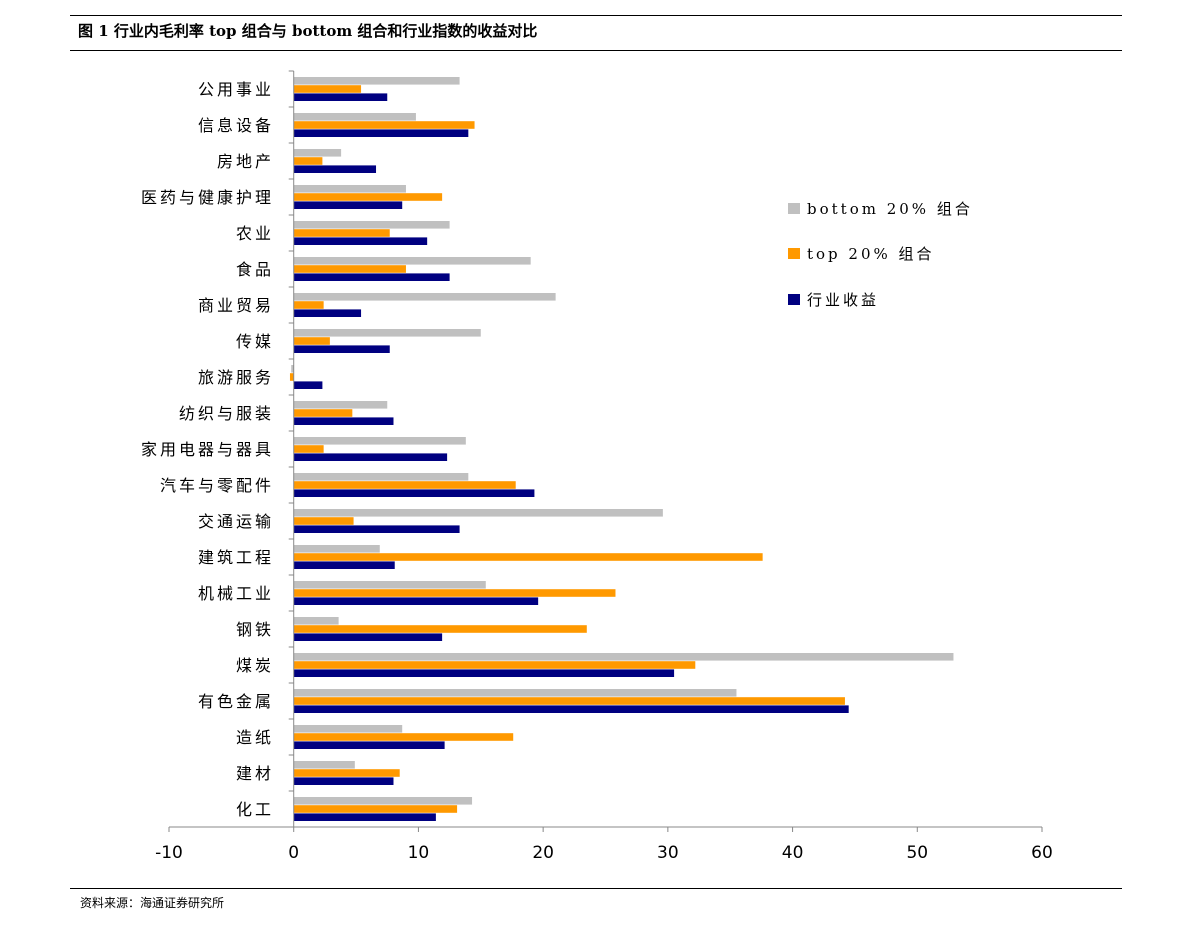 The image size is (1191, 932). What do you see at coordinates (236, 593) in the screenshot?
I see `category-label: 机械工业` at bounding box center [236, 593].